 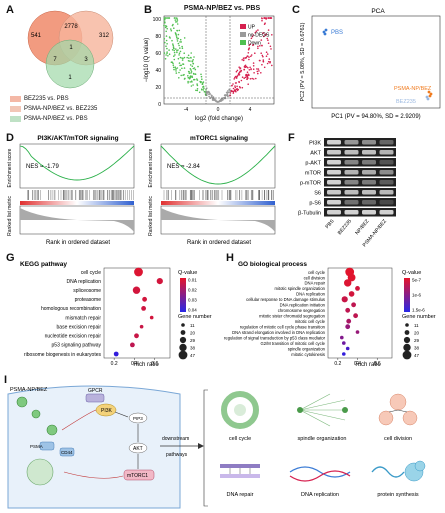 What do you see at coordinates (84, 282) in the screenshot?
I see `kegg-term-label: DNA replication` at bounding box center [84, 282].